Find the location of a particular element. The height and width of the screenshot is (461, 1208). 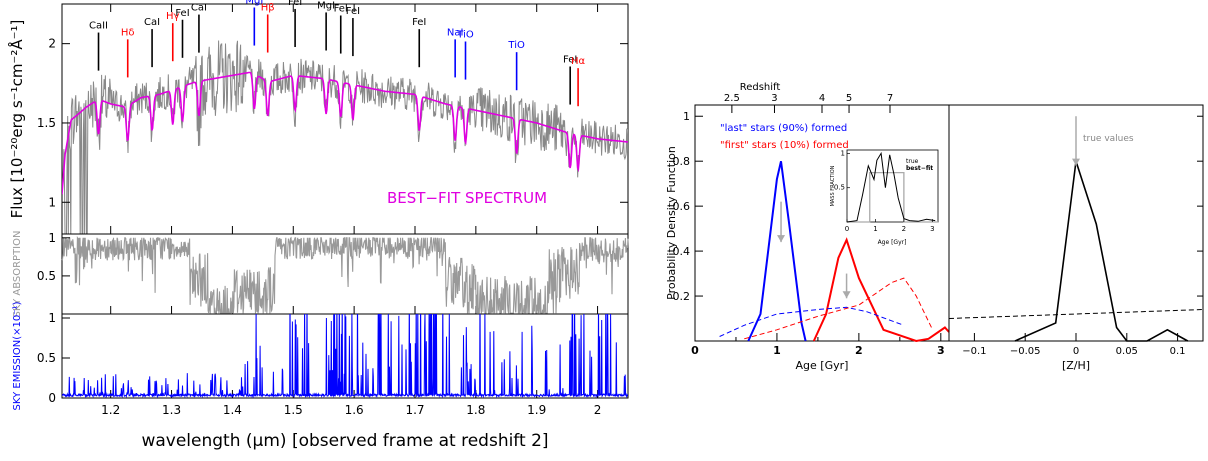

best-fit-annotation: BEST−FIT SPECTRUM is located at coordinates (467, 198).